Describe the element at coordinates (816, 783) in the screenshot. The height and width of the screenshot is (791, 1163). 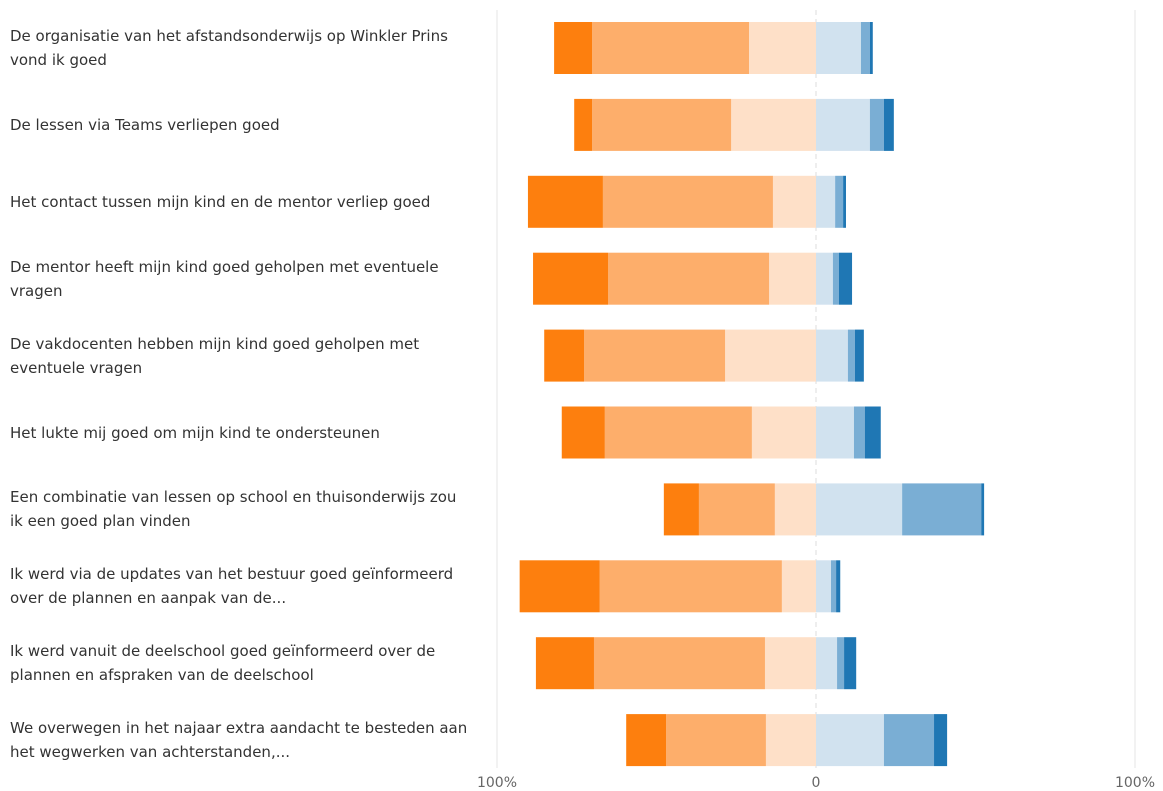
I see `x-tick-label: 0` at that location.